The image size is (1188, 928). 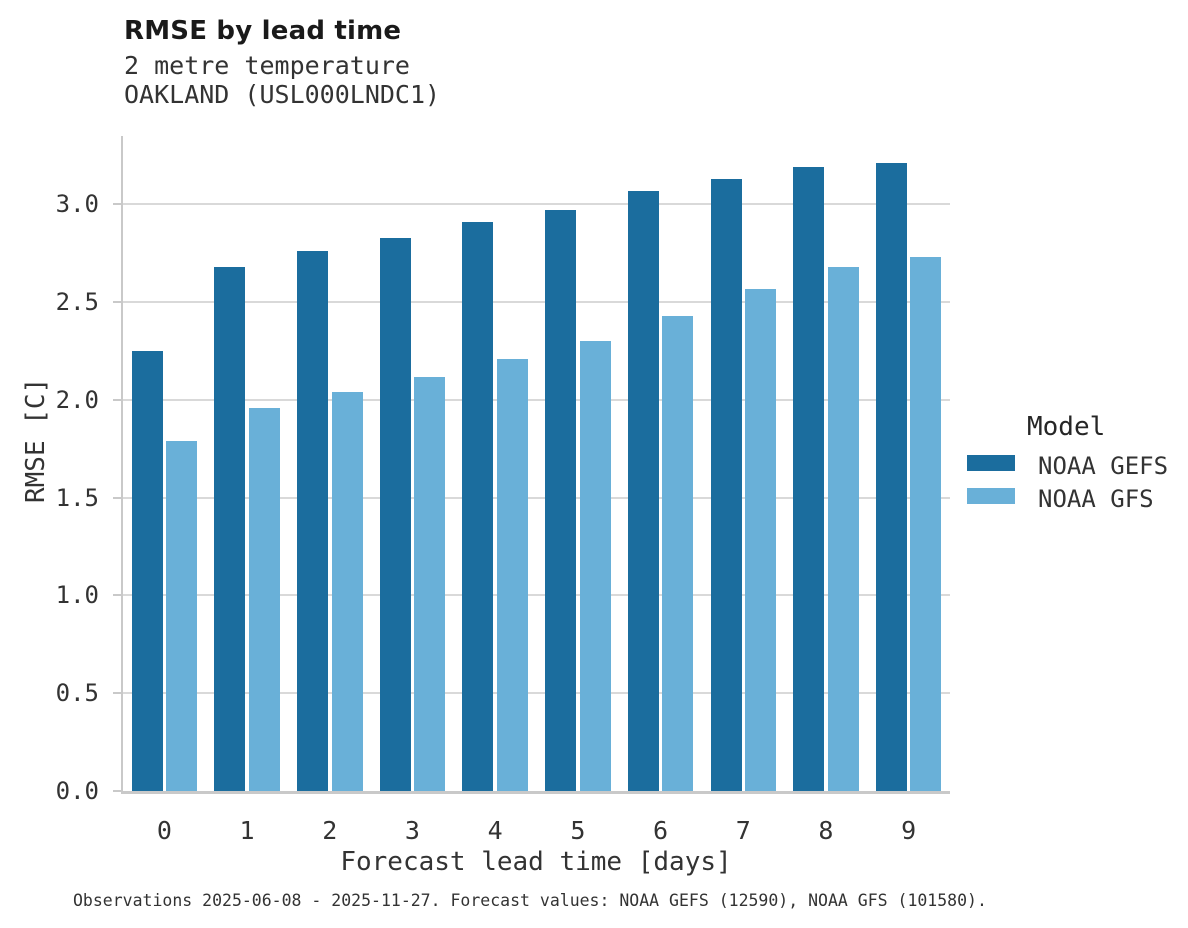 I want to click on gridline-y-2.5, so click(x=536, y=302).